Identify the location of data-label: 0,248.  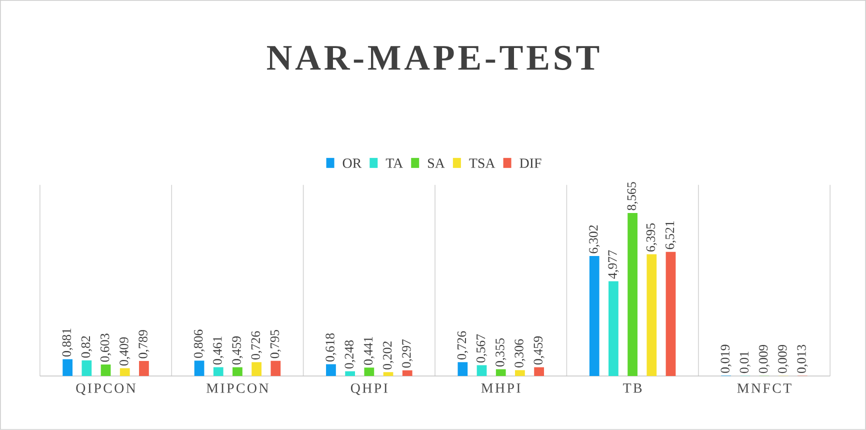
(350, 354).